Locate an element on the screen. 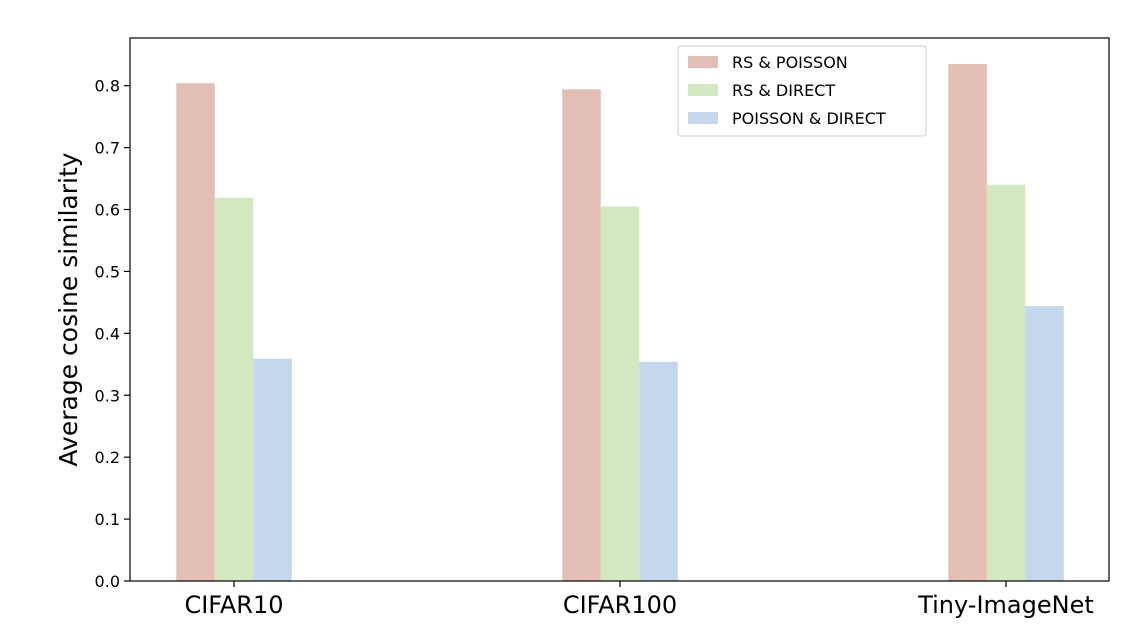  x-tick-label: Tiny-ImageNet is located at coordinates (1005, 605).